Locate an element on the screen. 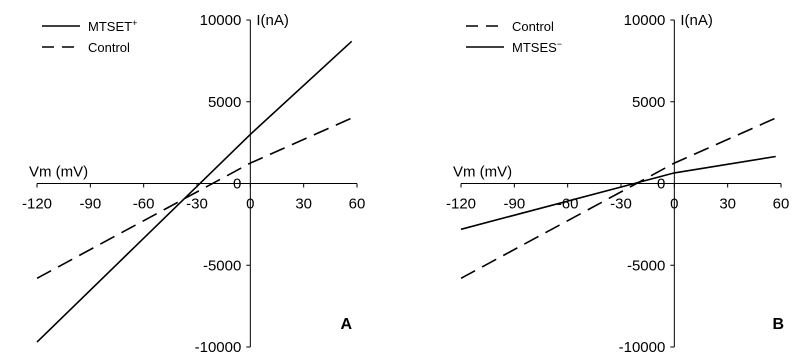 This screenshot has height=355, width=808. panel-letter: A is located at coordinates (346, 324).